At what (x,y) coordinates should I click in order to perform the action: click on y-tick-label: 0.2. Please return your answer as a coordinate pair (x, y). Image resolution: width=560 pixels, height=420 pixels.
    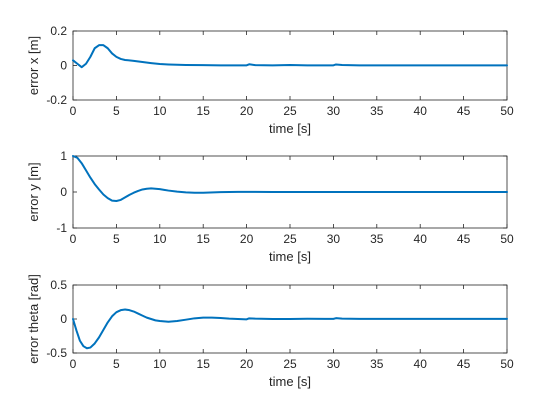
    Looking at the image, I should click on (58, 31).